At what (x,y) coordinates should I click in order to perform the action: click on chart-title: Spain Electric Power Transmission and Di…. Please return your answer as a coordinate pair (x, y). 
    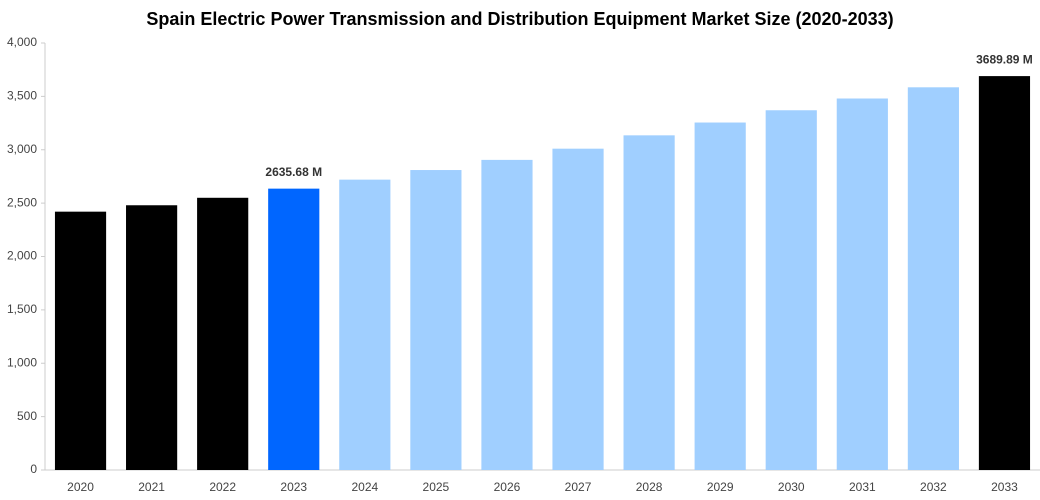
    Looking at the image, I should click on (519, 19).